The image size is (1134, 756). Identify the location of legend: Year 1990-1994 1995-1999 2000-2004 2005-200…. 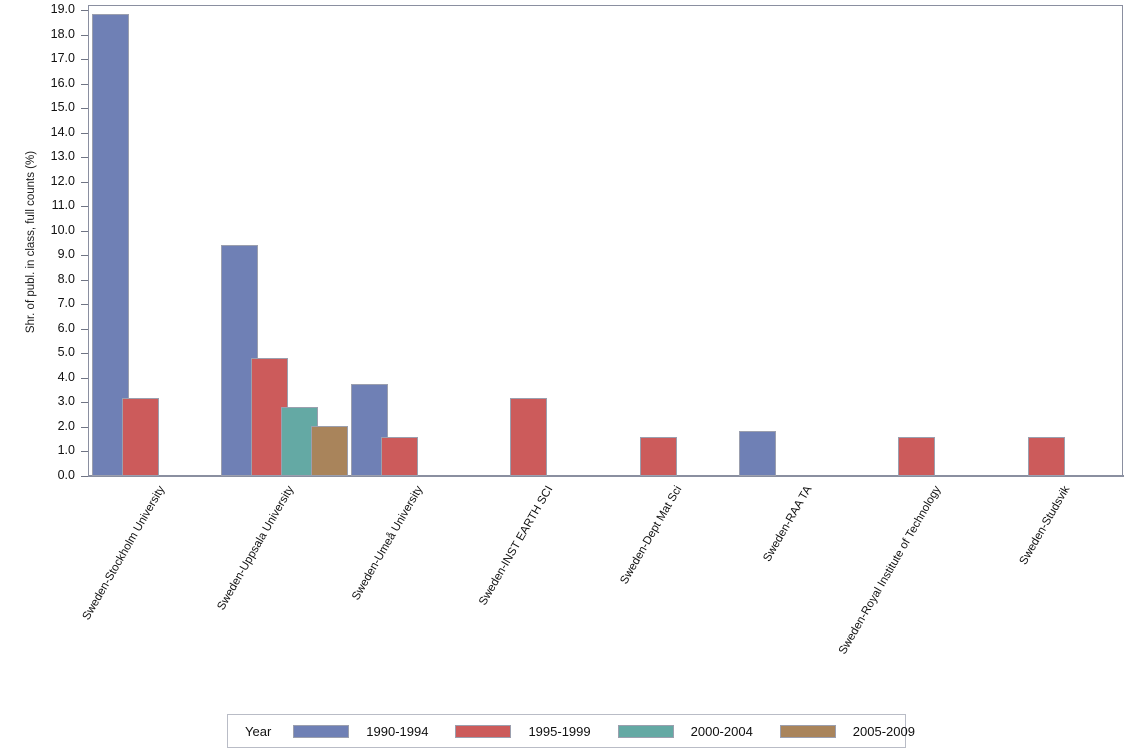
(571, 731).